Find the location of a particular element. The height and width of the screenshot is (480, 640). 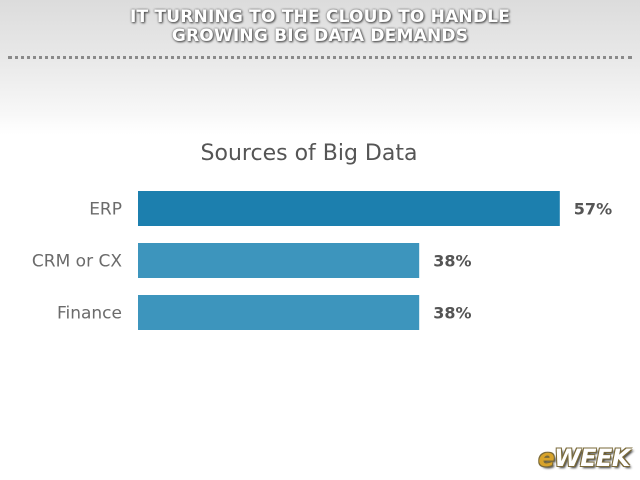

category-label: CRM or CX is located at coordinates (77, 262).